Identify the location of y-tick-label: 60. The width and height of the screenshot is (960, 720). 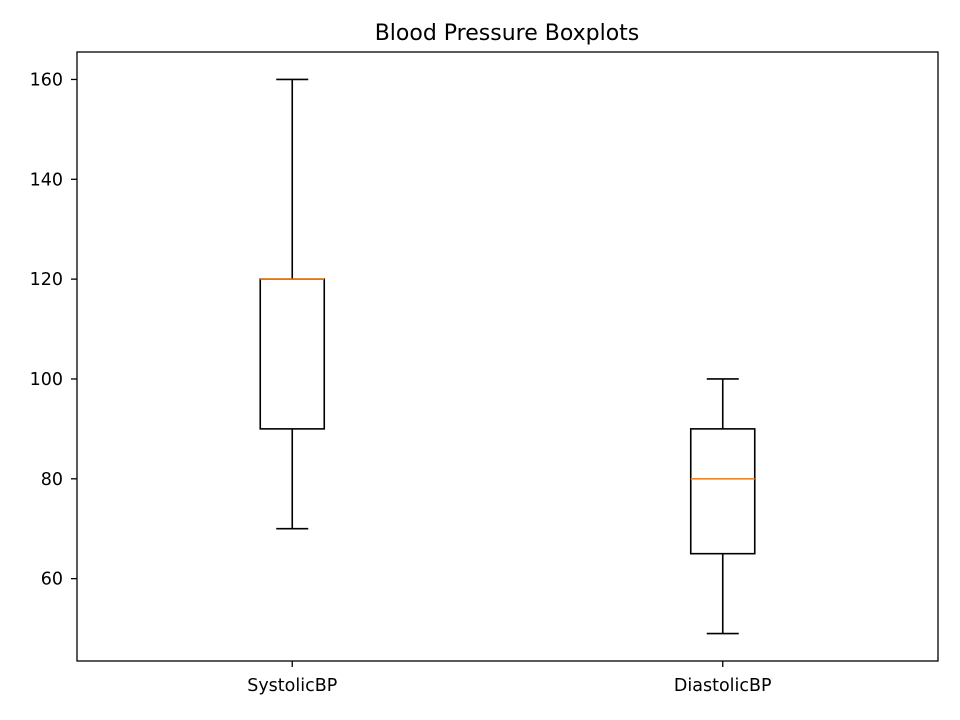
(52, 580).